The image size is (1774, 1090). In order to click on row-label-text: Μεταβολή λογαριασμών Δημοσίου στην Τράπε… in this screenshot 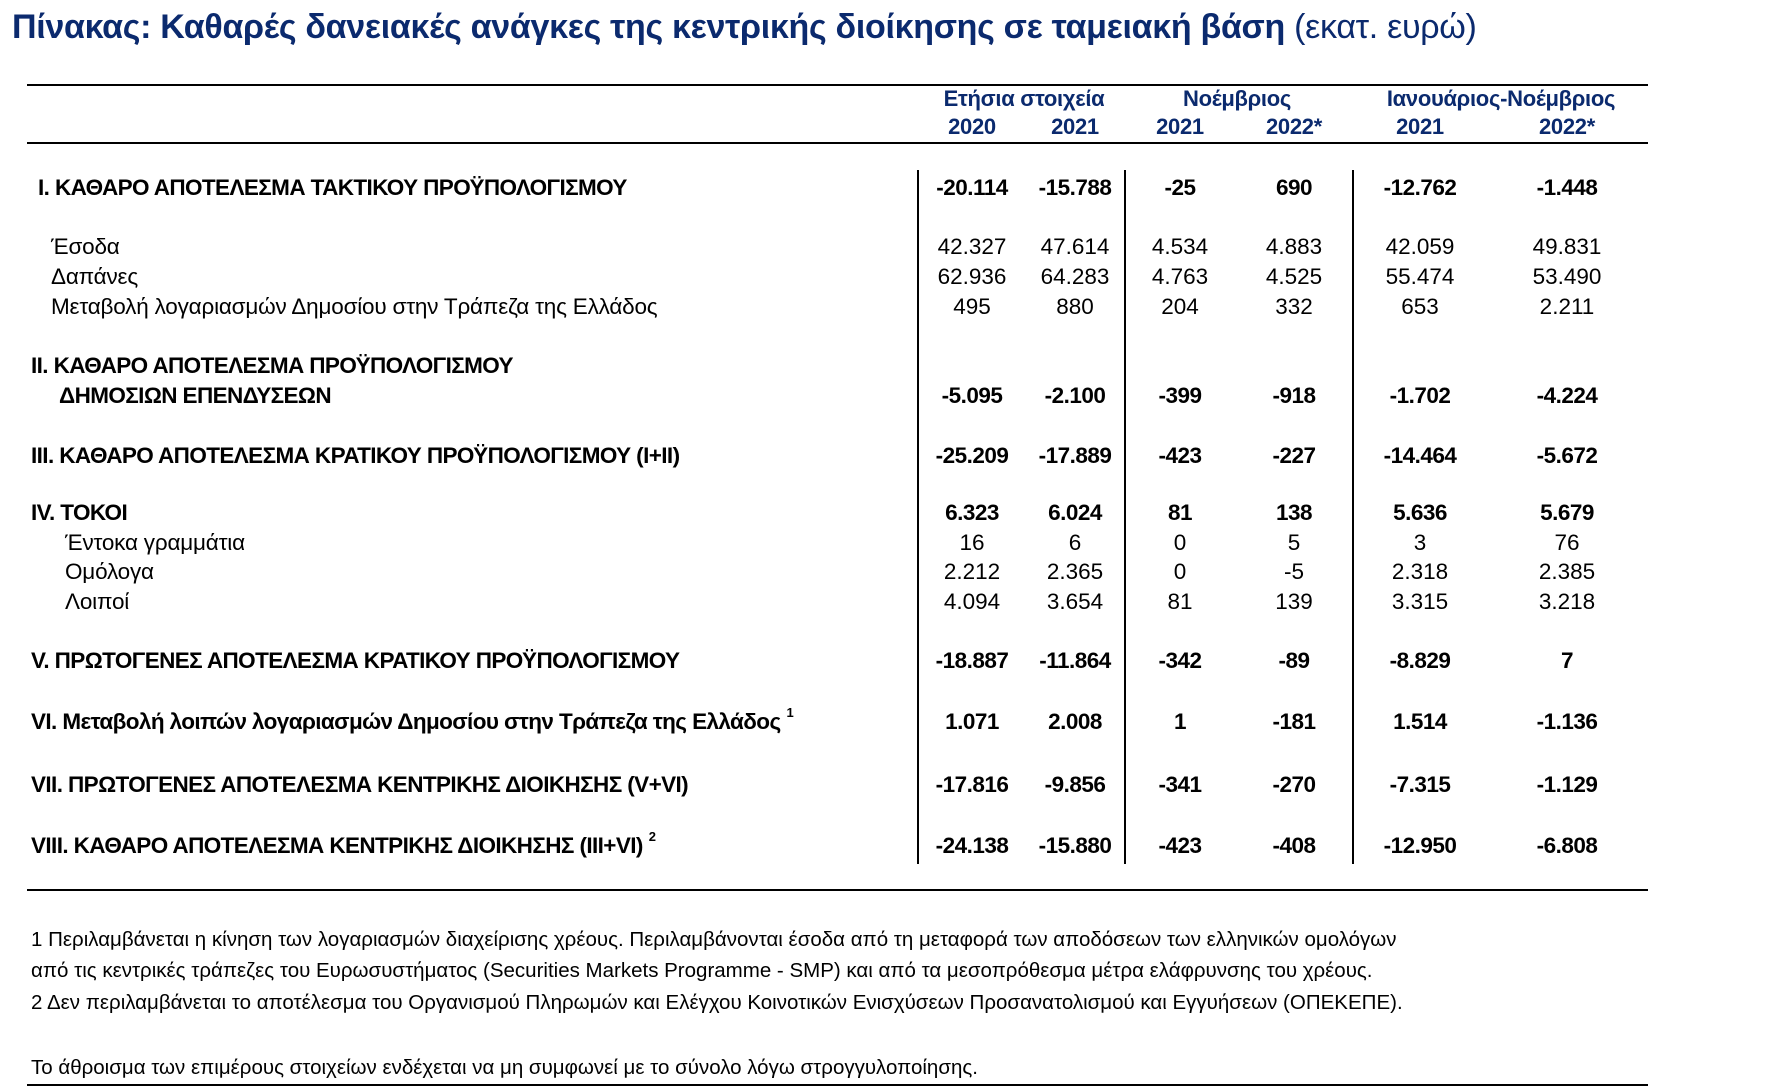, I will do `click(354, 306)`.